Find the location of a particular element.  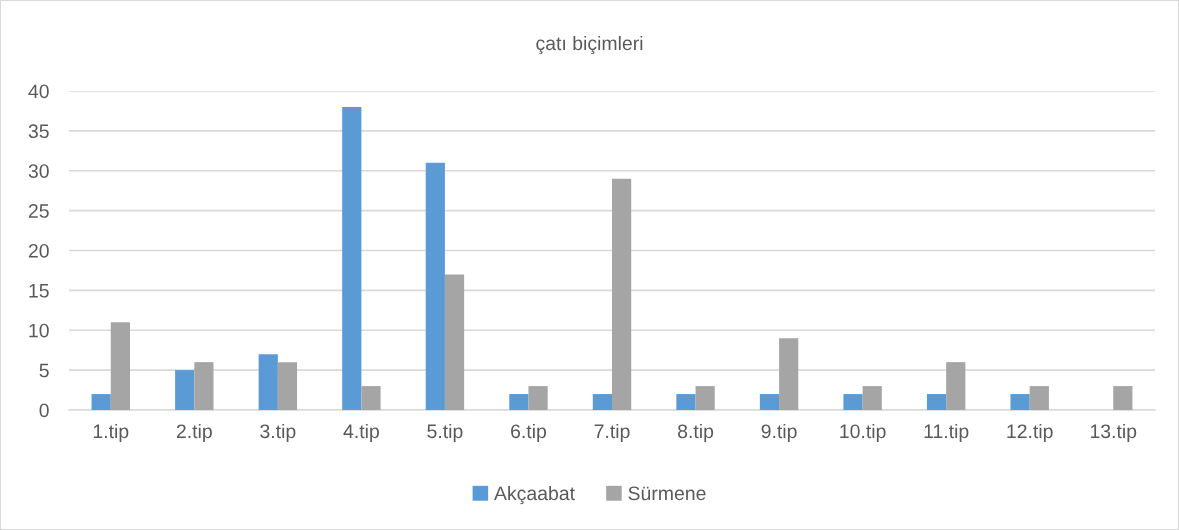

legend-label: Akçaabat is located at coordinates (534, 495).